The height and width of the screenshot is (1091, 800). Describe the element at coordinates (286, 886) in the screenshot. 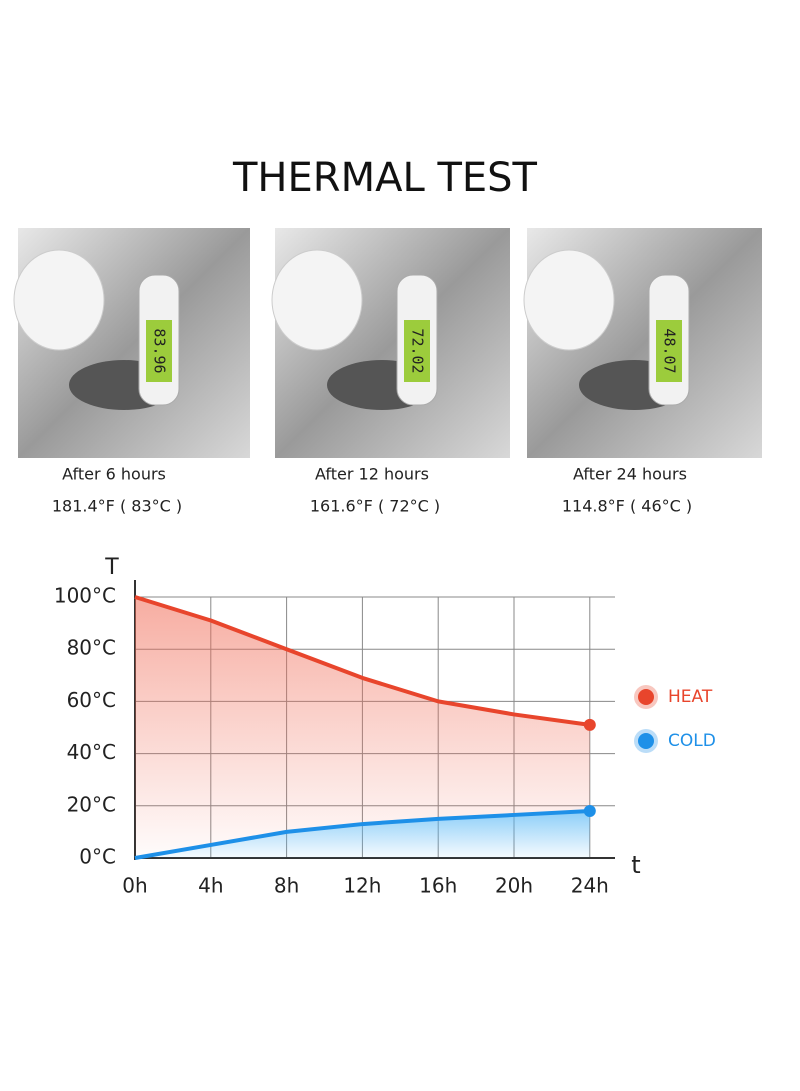

I see `x-tick-label: 8h` at that location.